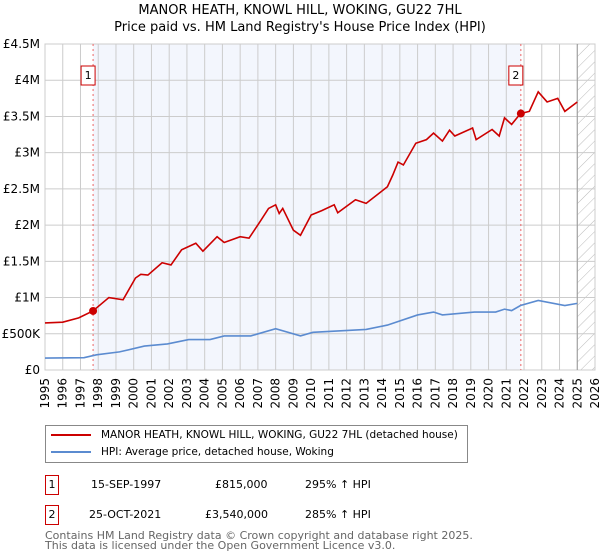  Describe the element at coordinates (116, 393) in the screenshot. I see `x-tick-label: 1999` at that location.